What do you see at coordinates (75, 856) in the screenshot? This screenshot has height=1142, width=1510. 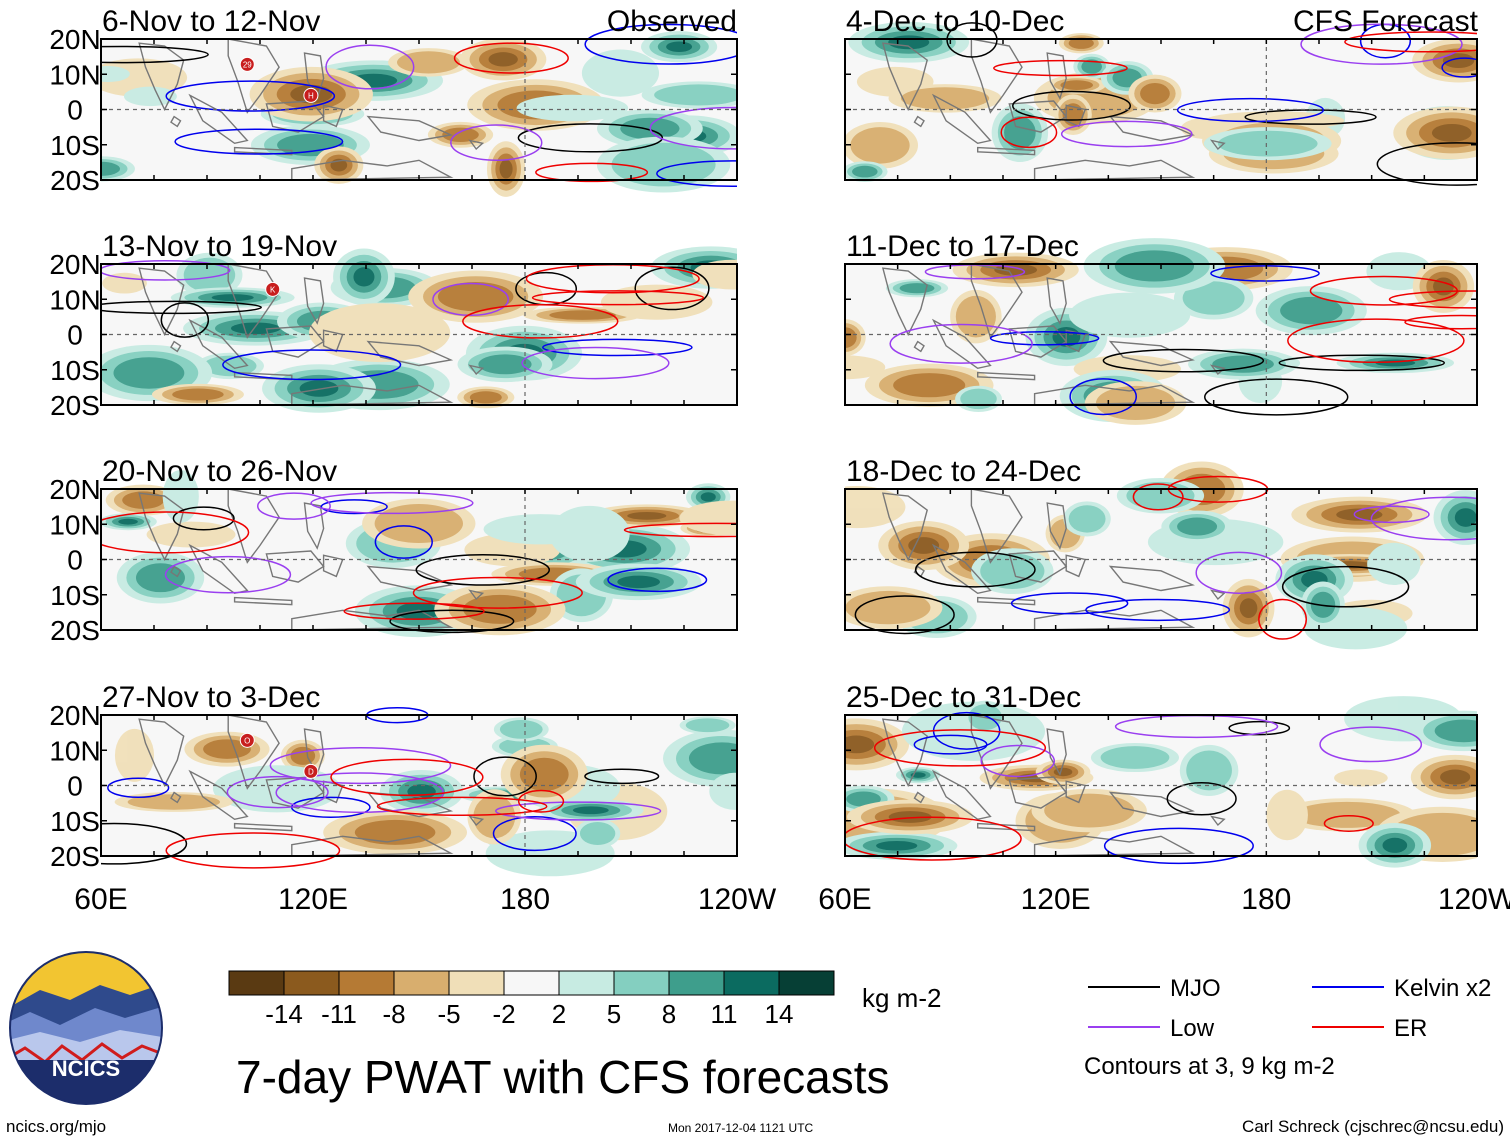 I see `y-tick-label: 20S` at bounding box center [75, 856].